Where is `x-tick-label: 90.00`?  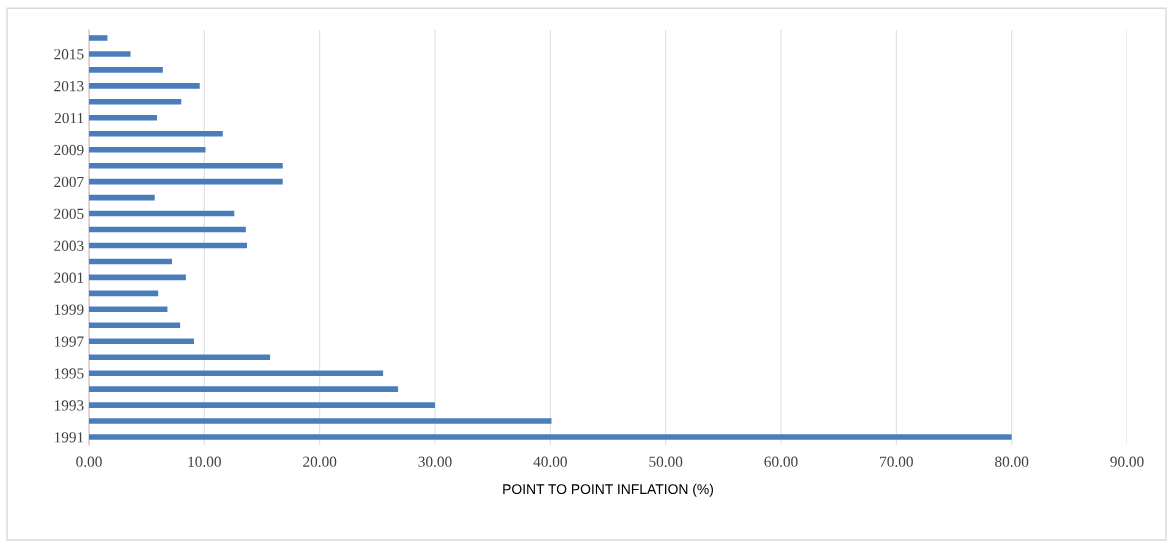 x-tick-label: 90.00 is located at coordinates (1127, 461).